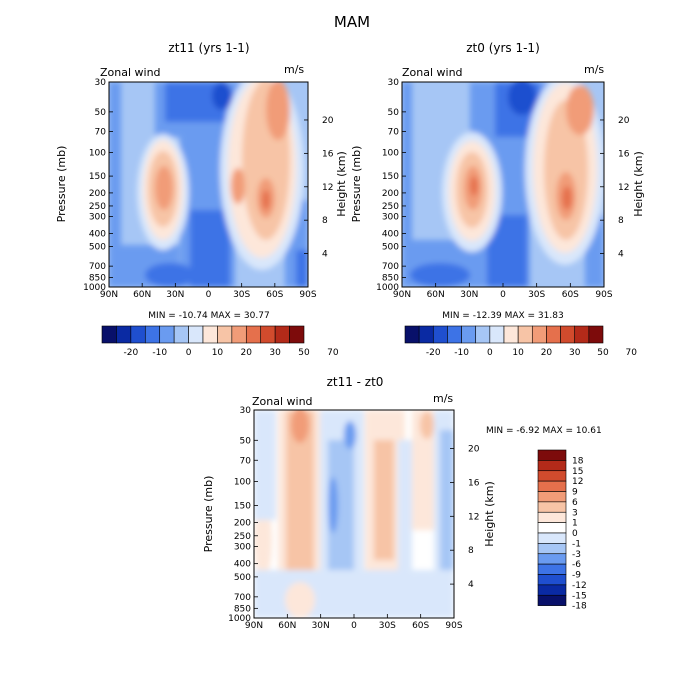 The image size is (700, 700). Describe the element at coordinates (294, 69) in the screenshot. I see `units-label: m/s` at that location.